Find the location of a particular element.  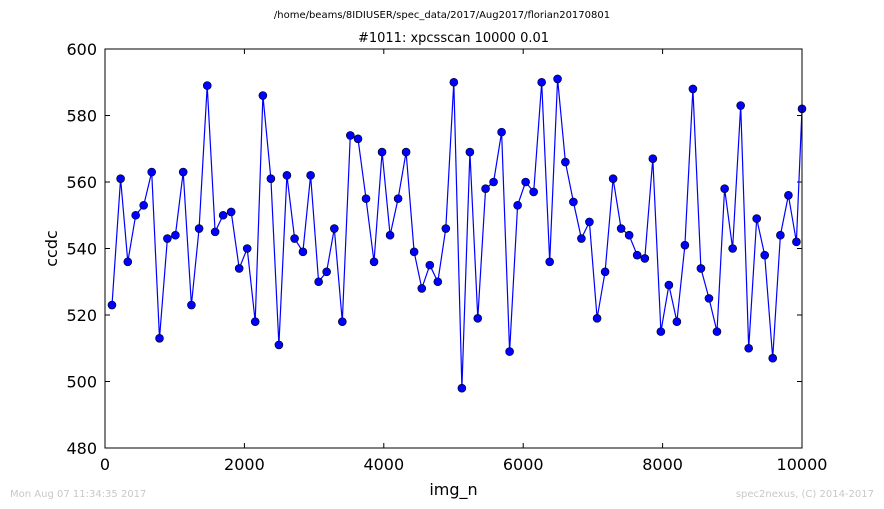

y-tick-label: 560 is located at coordinates (81, 182).